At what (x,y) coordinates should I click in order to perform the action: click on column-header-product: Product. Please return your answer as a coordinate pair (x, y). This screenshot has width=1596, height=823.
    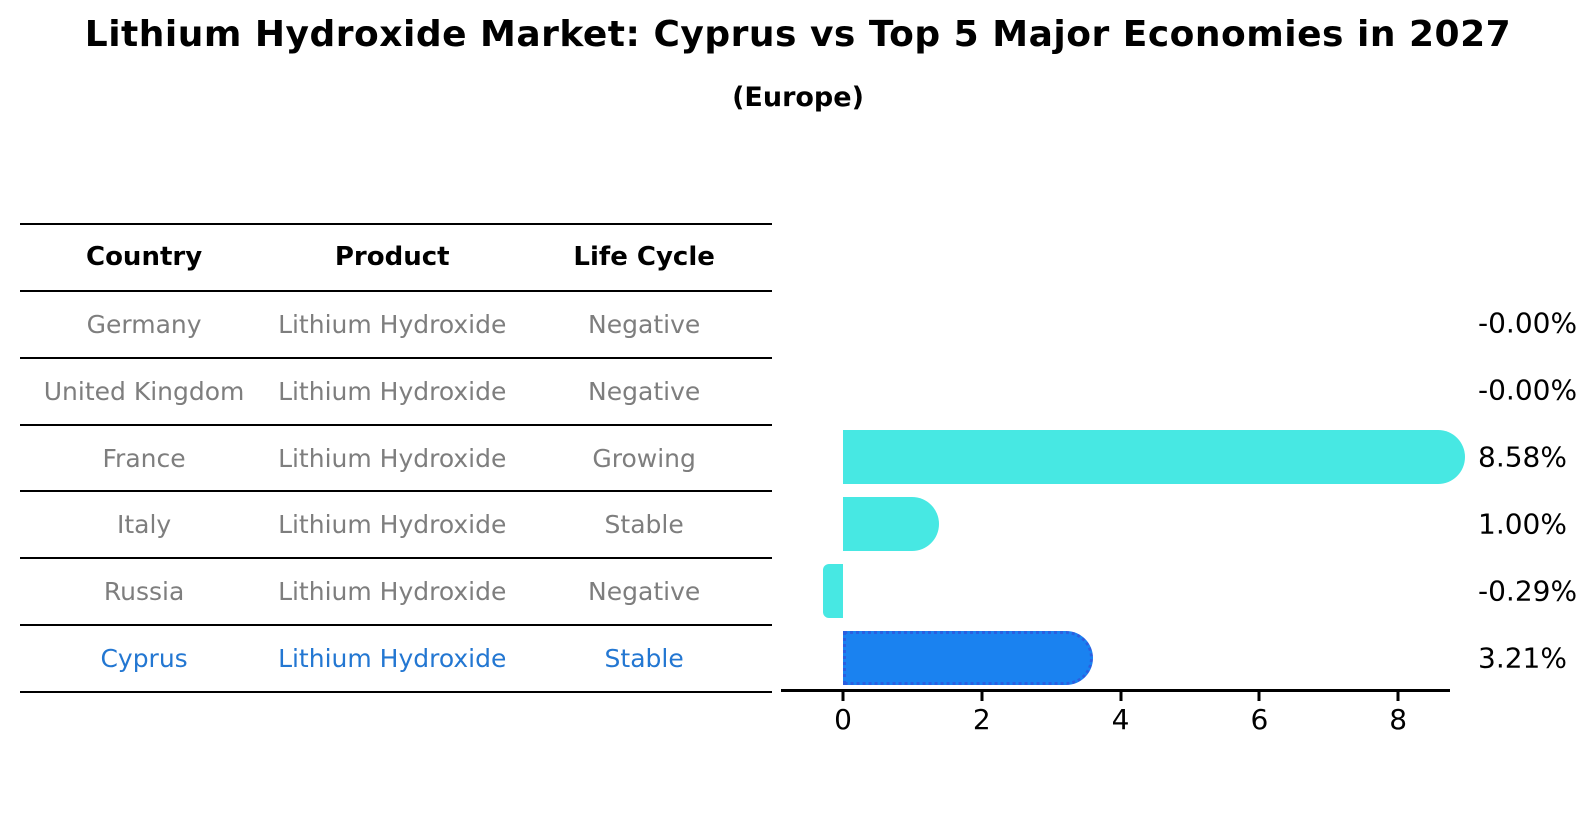
    Looking at the image, I should click on (392, 257).